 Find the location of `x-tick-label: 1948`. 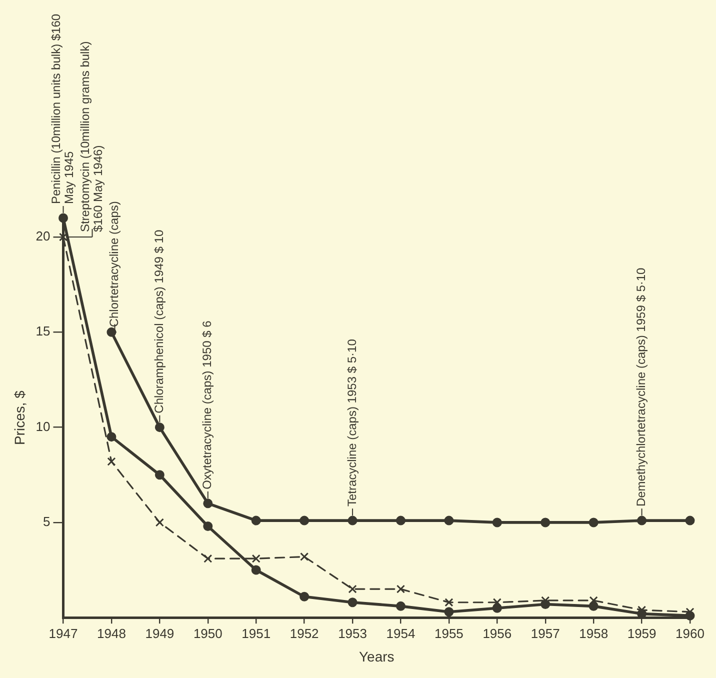

x-tick-label: 1948 is located at coordinates (111, 633).